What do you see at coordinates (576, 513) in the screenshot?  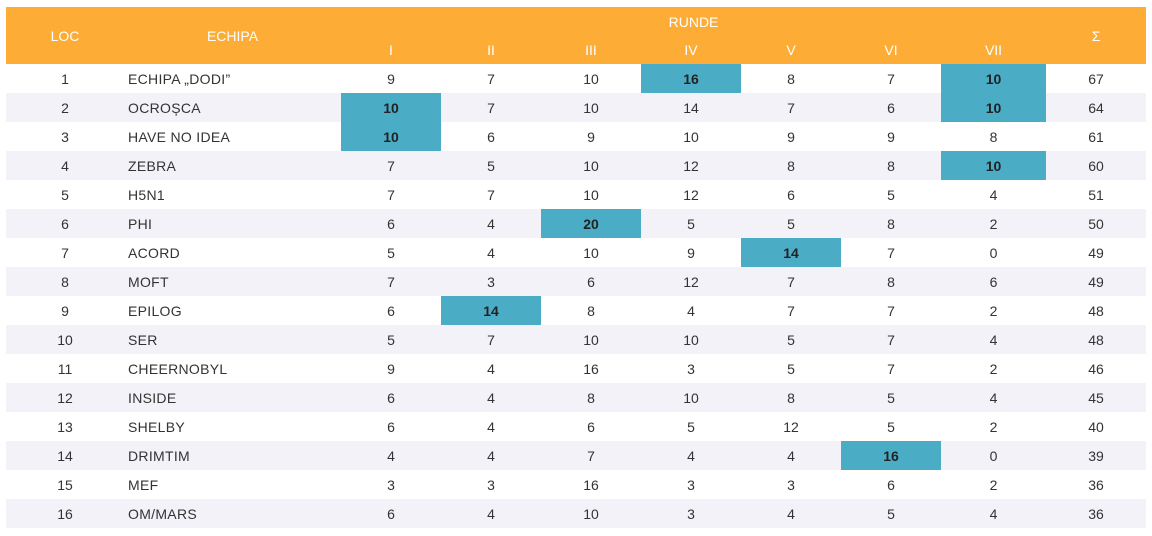 I see `table-row: 16 OM/MARS 6 4 10 3 4 5 4 36` at bounding box center [576, 513].